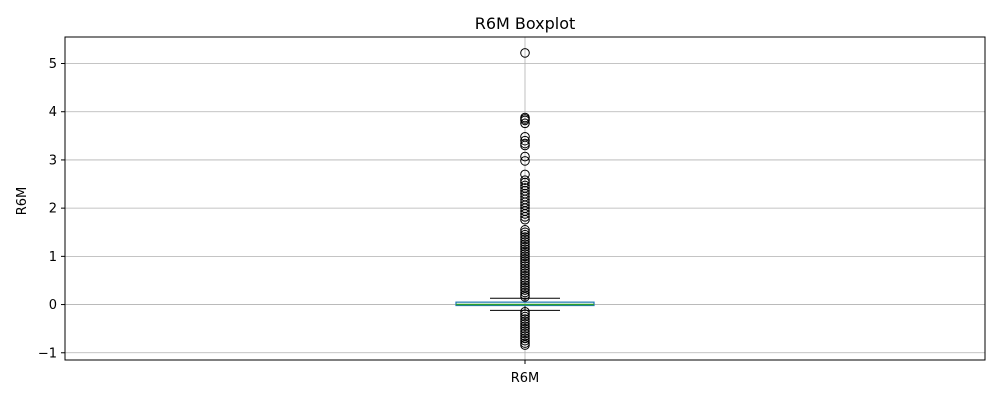 This screenshot has height=400, width=1000. I want to click on x-tick-label: R6M, so click(525, 378).